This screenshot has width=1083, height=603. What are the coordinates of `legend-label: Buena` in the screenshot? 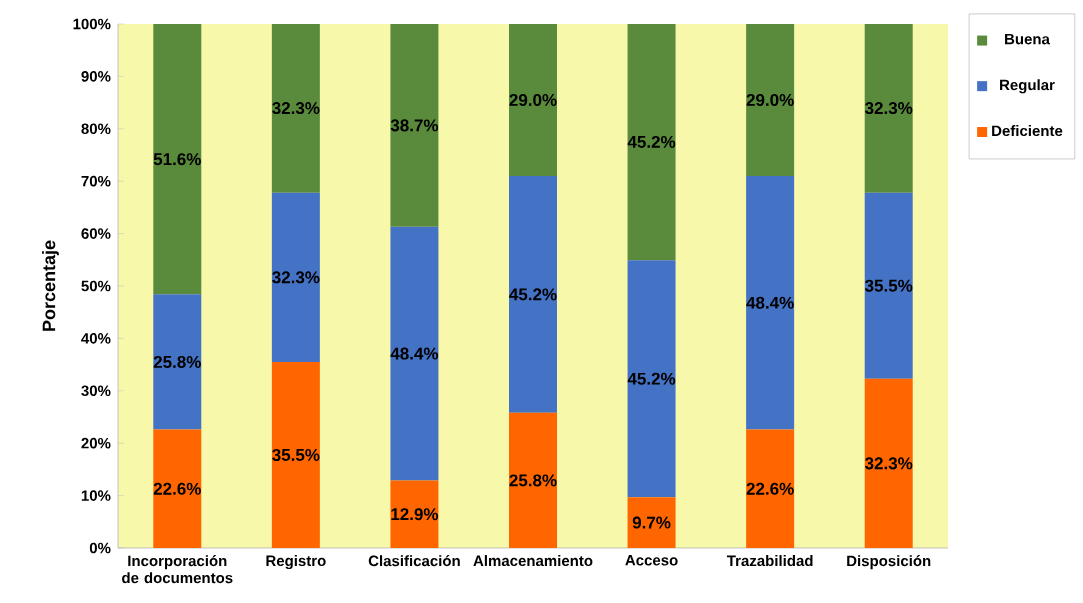 It's located at (1027, 39).